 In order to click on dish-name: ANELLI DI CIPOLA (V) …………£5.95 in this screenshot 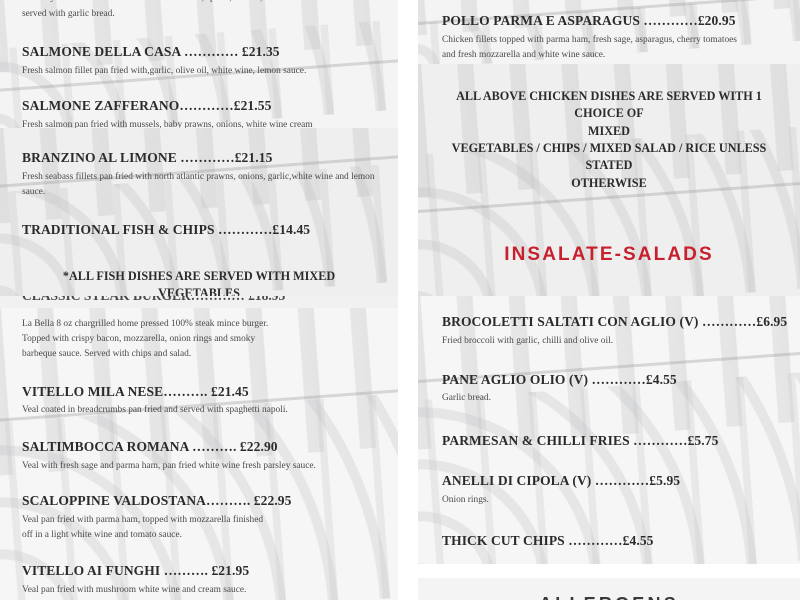, I will do `click(561, 481)`.